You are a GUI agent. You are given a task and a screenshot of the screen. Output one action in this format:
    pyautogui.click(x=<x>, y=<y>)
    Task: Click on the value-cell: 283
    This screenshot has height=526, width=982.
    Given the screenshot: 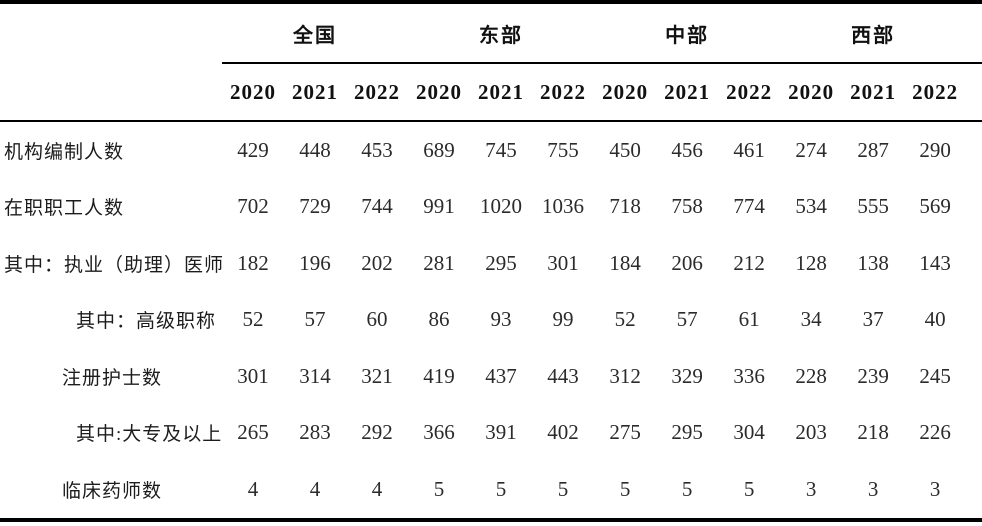 What is the action you would take?
    pyautogui.click(x=315, y=432)
    